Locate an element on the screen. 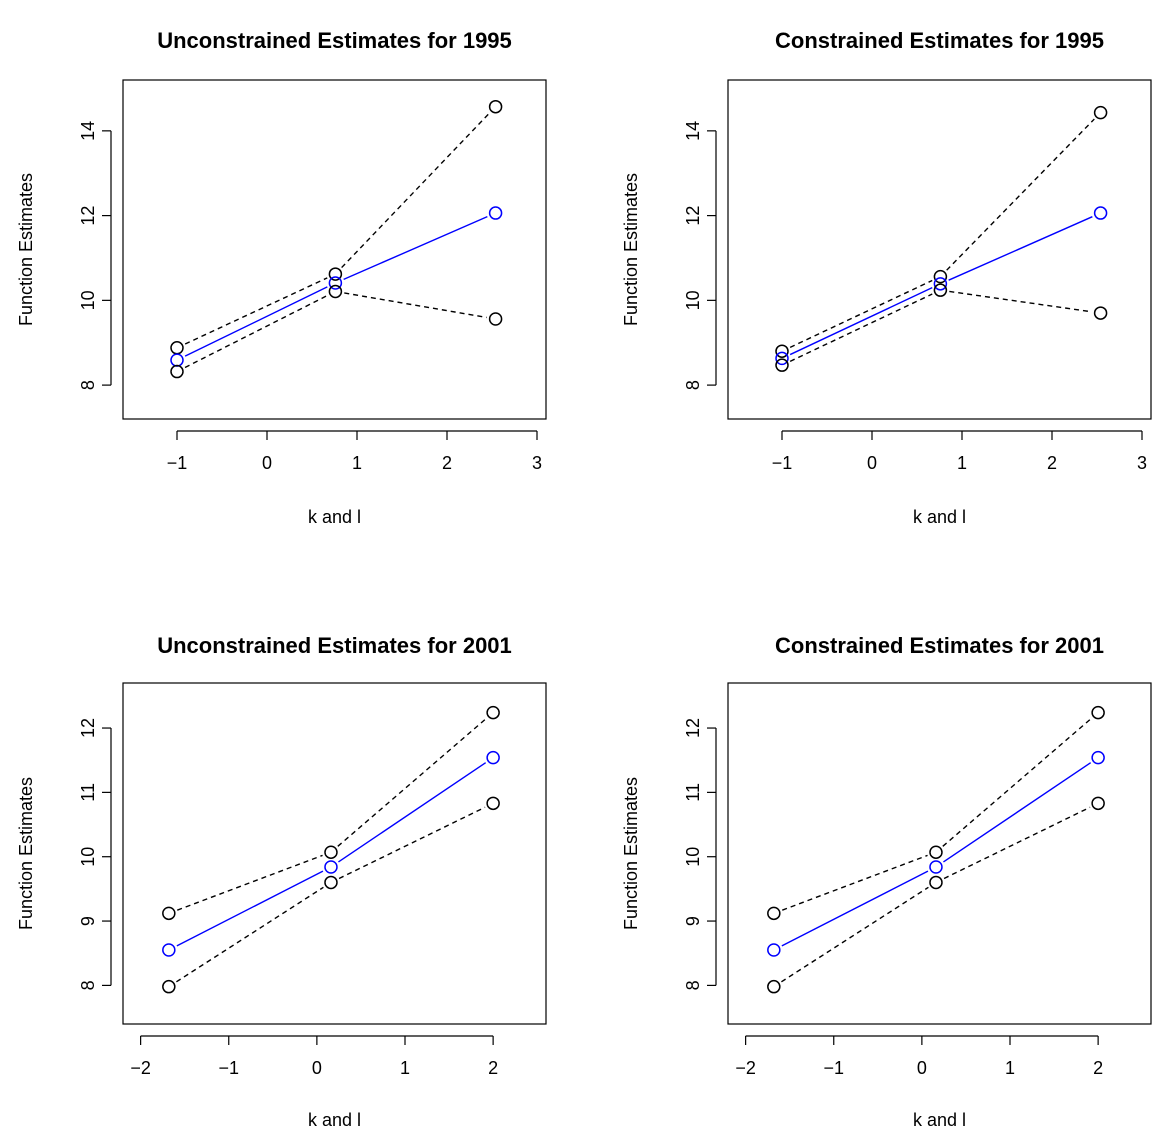  chart-title: Constrained Estimates for 2001 is located at coordinates (939, 645).